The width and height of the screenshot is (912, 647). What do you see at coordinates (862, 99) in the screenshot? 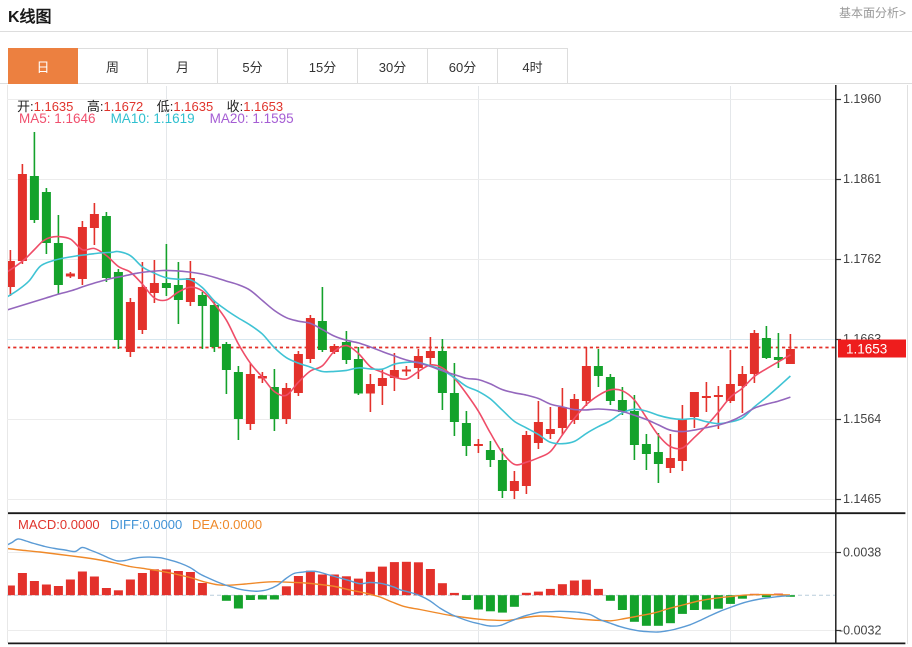
I see `svg-text: 1.1960` at bounding box center [862, 99].